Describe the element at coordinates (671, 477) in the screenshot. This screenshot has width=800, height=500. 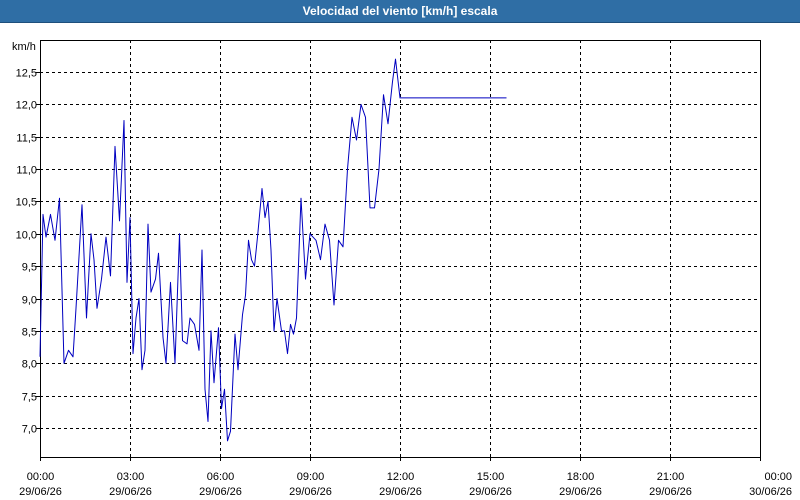
I see `x-tick-time-label: 21:00` at that location.